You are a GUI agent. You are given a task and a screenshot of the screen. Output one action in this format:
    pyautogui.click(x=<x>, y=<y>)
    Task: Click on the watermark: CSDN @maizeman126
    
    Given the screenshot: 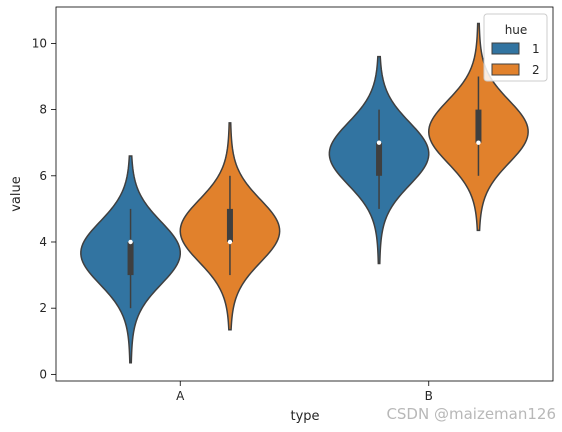 What is the action you would take?
    pyautogui.click(x=471, y=414)
    